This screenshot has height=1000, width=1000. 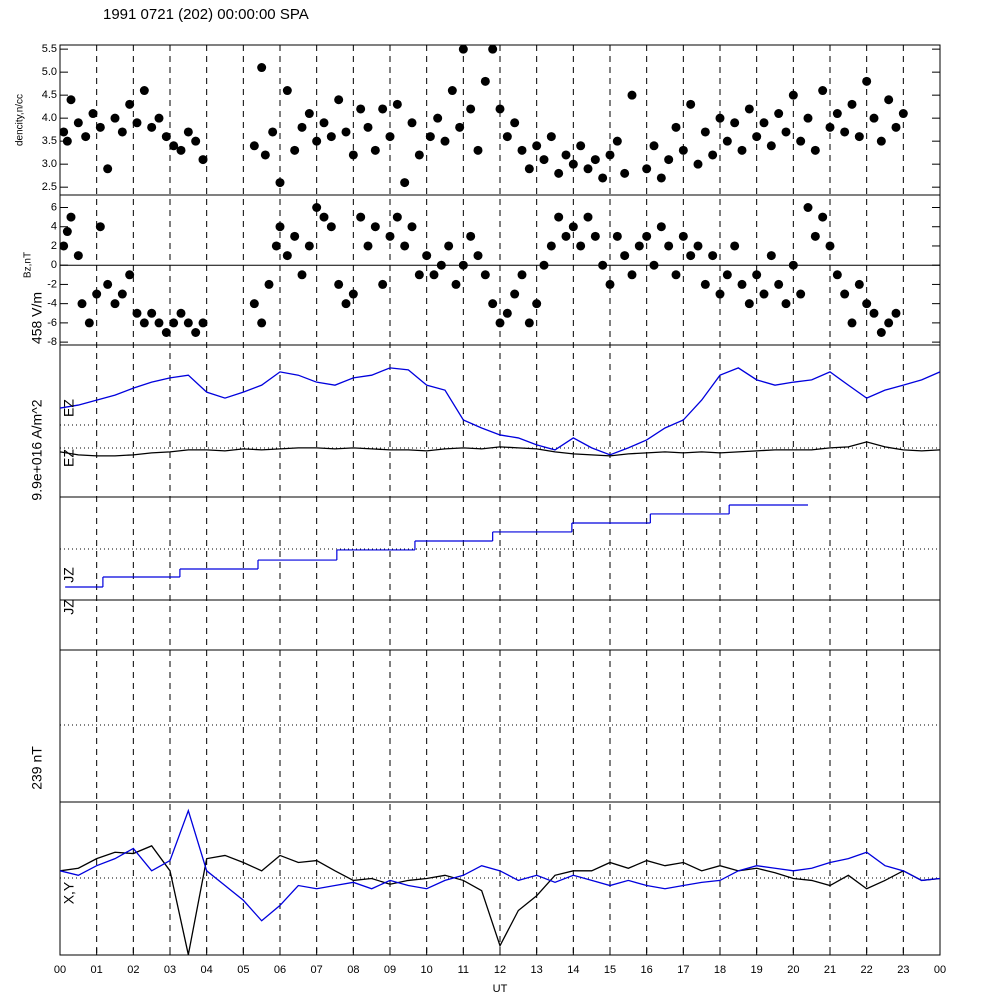 What do you see at coordinates (49, 187) in the screenshot?
I see `y-tick-label: 2.5` at bounding box center [49, 187].